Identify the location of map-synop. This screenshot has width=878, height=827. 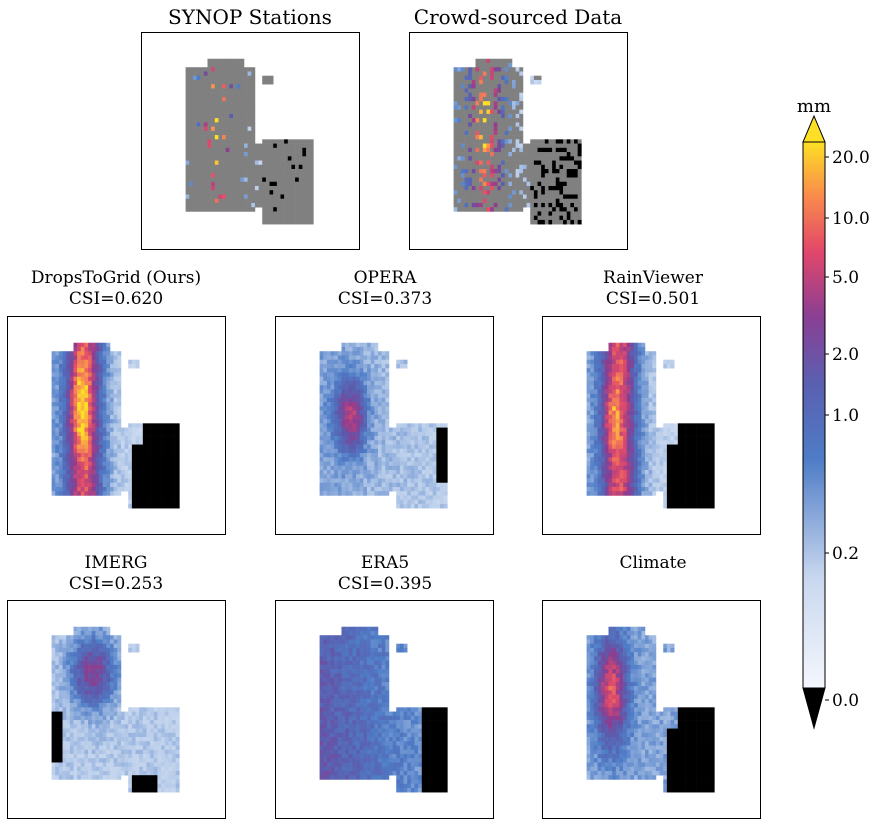
(249, 141).